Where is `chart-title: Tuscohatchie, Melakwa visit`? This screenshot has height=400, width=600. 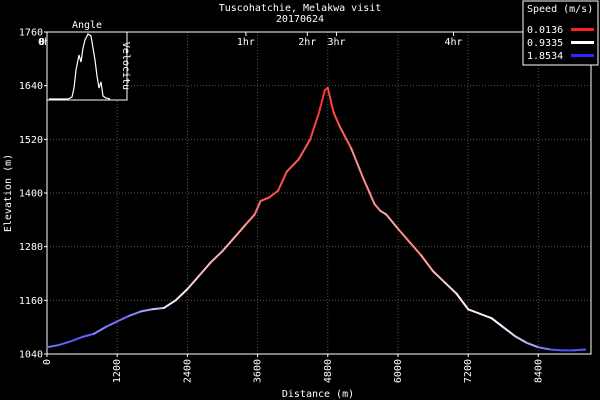 chart-title: Tuscohatchie, Melakwa visit is located at coordinates (300, 8).